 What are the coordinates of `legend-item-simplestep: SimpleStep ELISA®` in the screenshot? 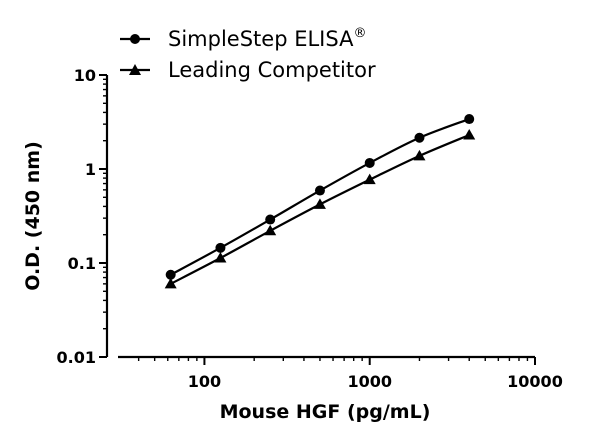 It's located at (243, 38).